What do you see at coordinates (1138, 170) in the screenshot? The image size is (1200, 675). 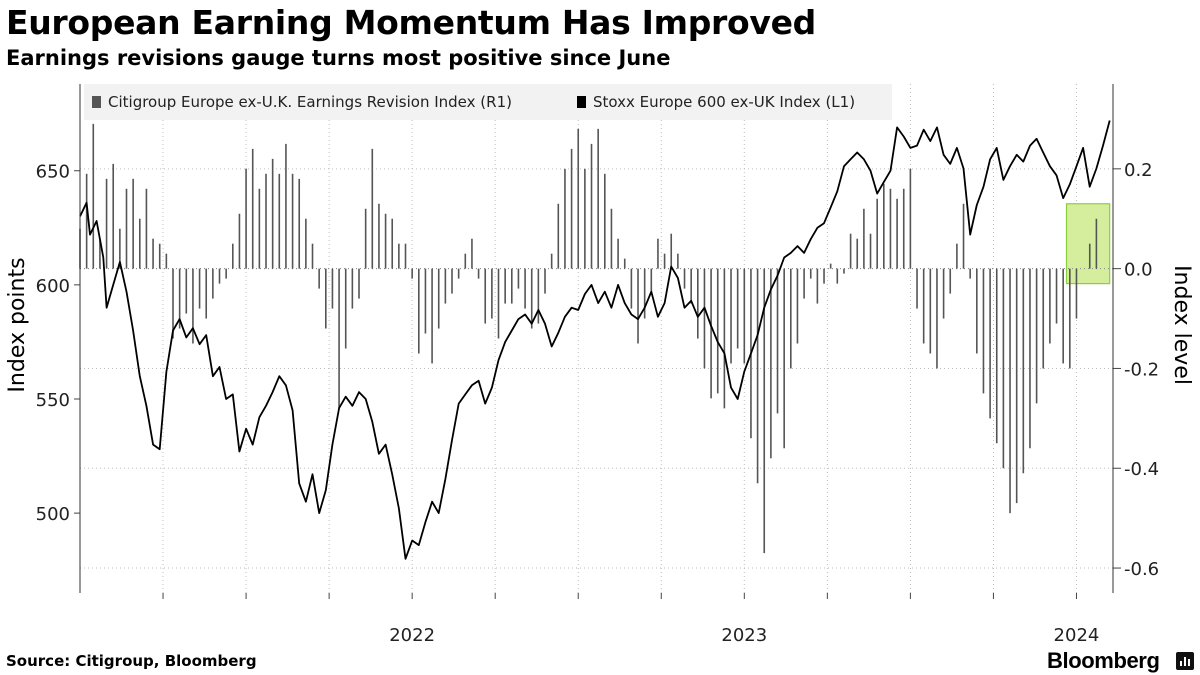 I see `right-axis-tick-label: 0.2` at bounding box center [1138, 170].